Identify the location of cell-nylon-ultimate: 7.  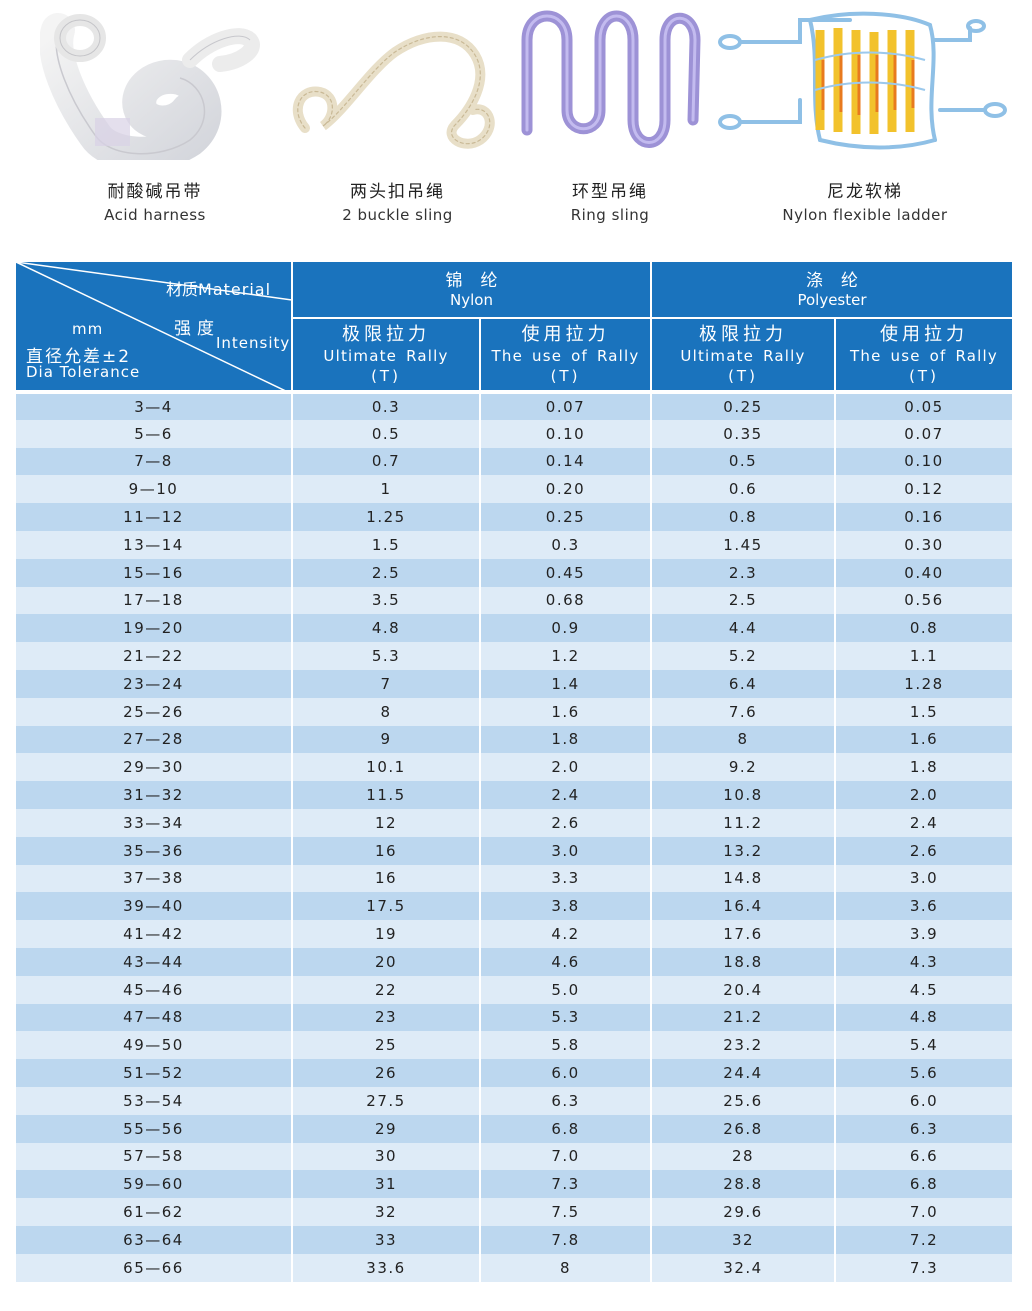
(386, 683).